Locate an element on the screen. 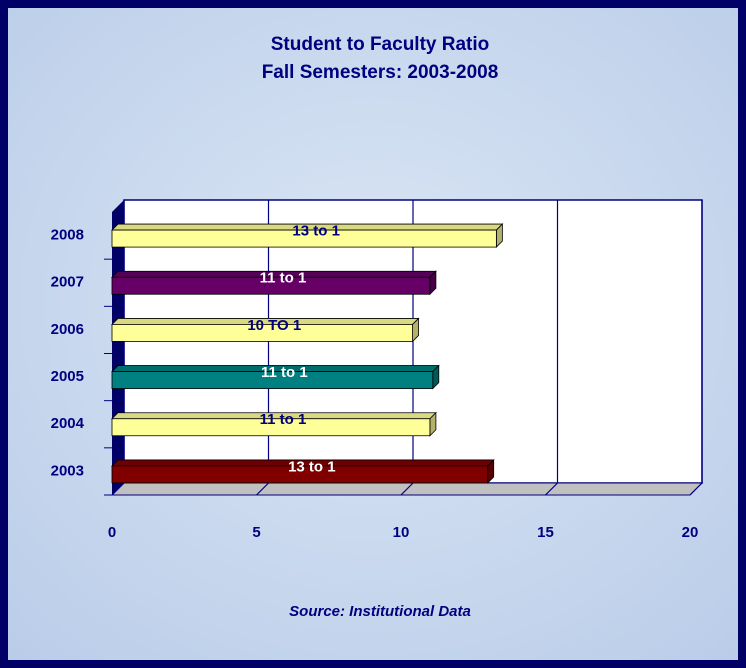 This screenshot has width=746, height=668. y-tick-label: 2006 is located at coordinates (67, 329).